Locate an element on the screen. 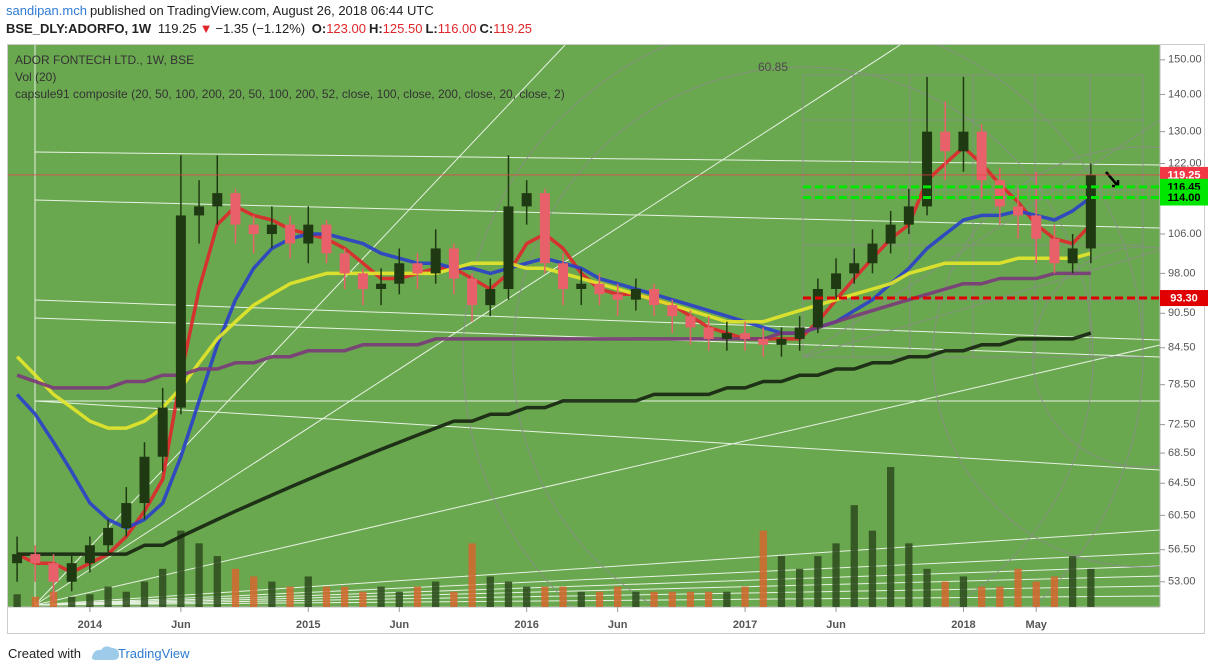  annotation: 60.85 is located at coordinates (773, 67).